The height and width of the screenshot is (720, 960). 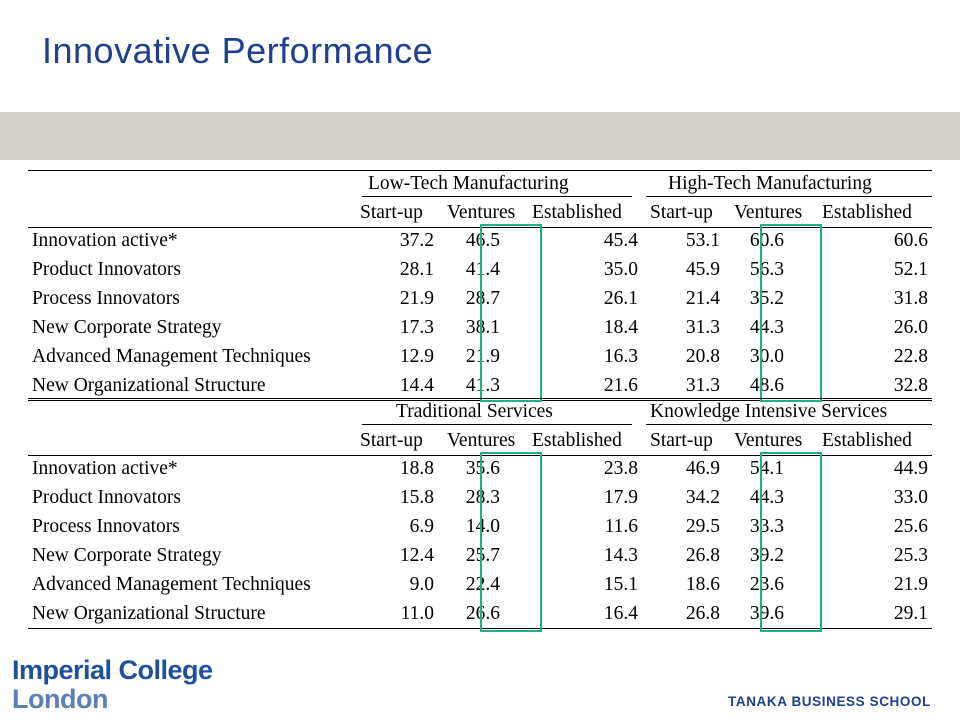 What do you see at coordinates (416, 555) in the screenshot?
I see `table-cell: 12.4` at bounding box center [416, 555].